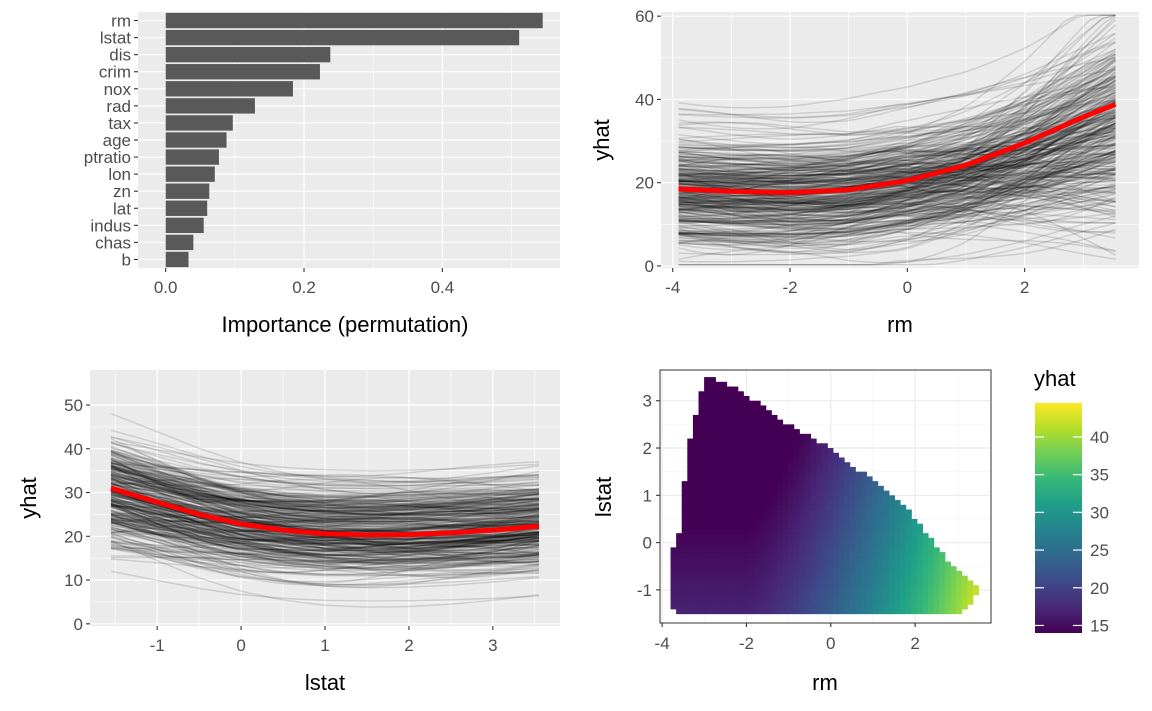 The width and height of the screenshot is (1152, 711). What do you see at coordinates (324, 645) in the screenshot?
I see `ice-lstat-x-tick-label: 1` at bounding box center [324, 645].